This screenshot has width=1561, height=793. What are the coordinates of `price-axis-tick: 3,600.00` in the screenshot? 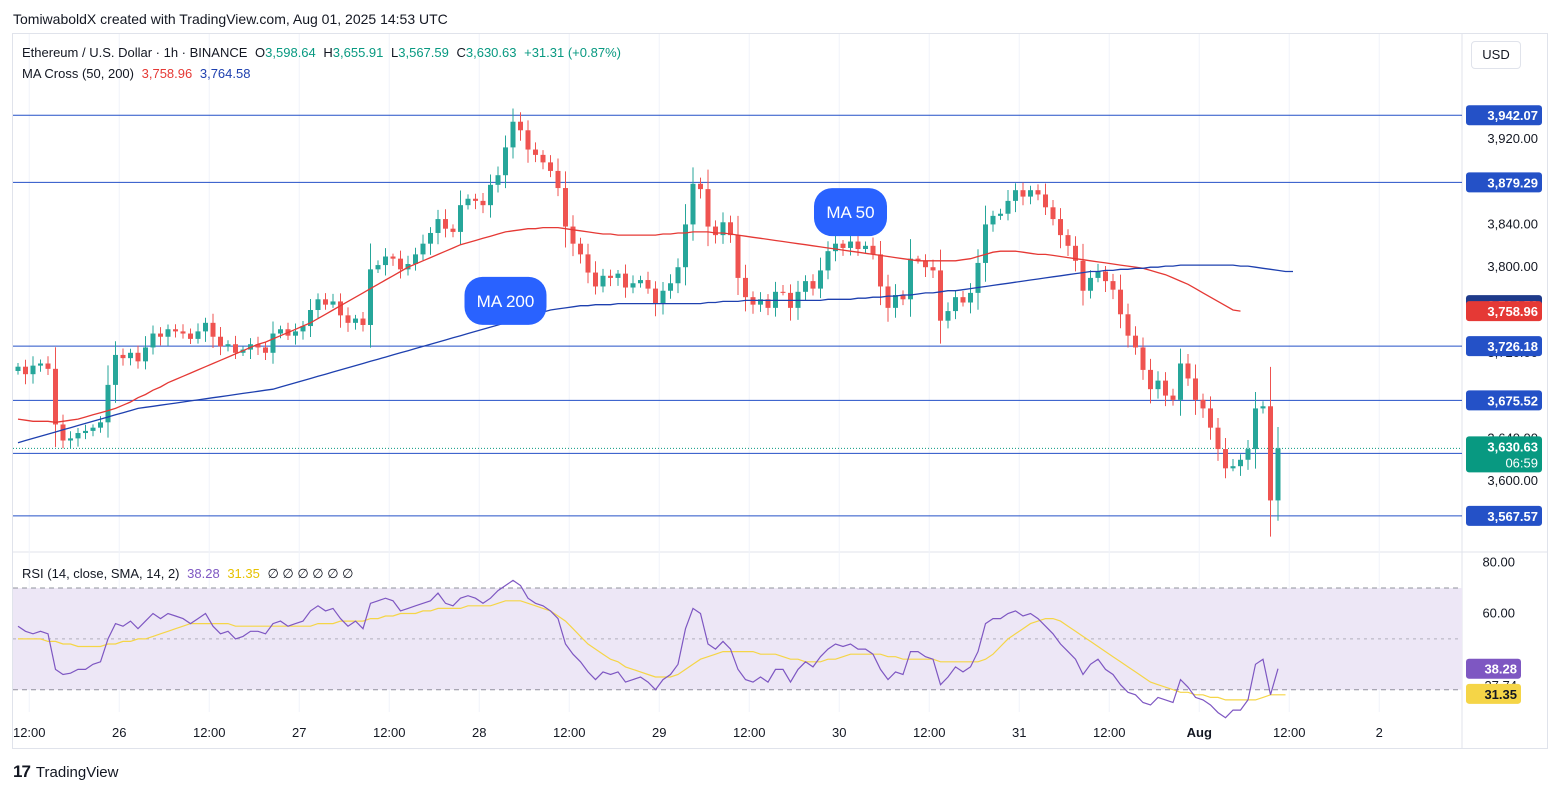 It's located at (1512, 480).